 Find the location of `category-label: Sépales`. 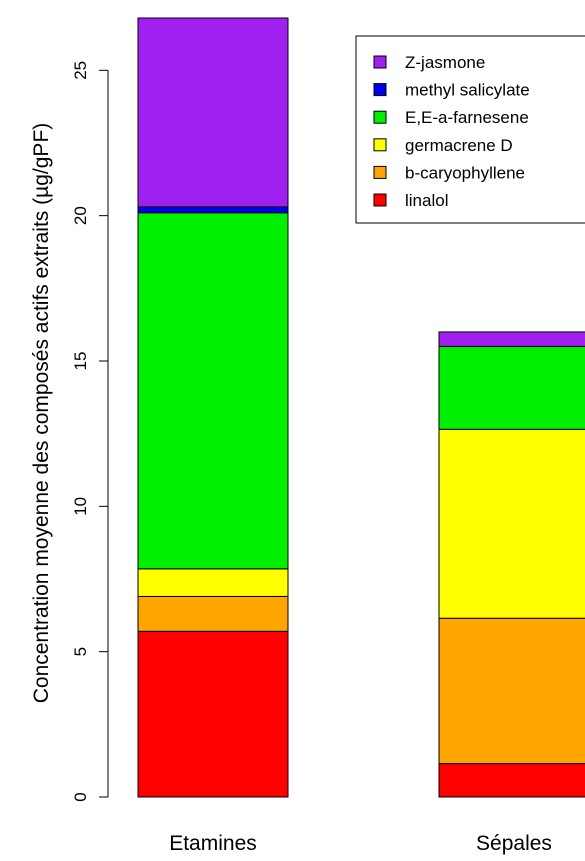

category-label: Sépales is located at coordinates (514, 843).